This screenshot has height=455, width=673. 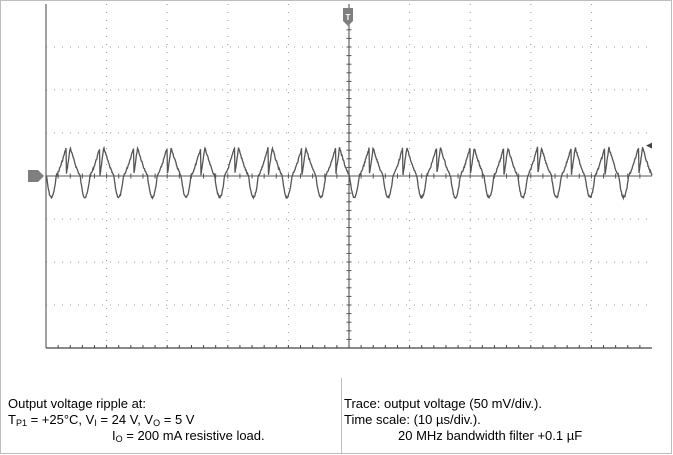 I want to click on caption-left-line1: Output voltage ripple at:, so click(x=77, y=403).